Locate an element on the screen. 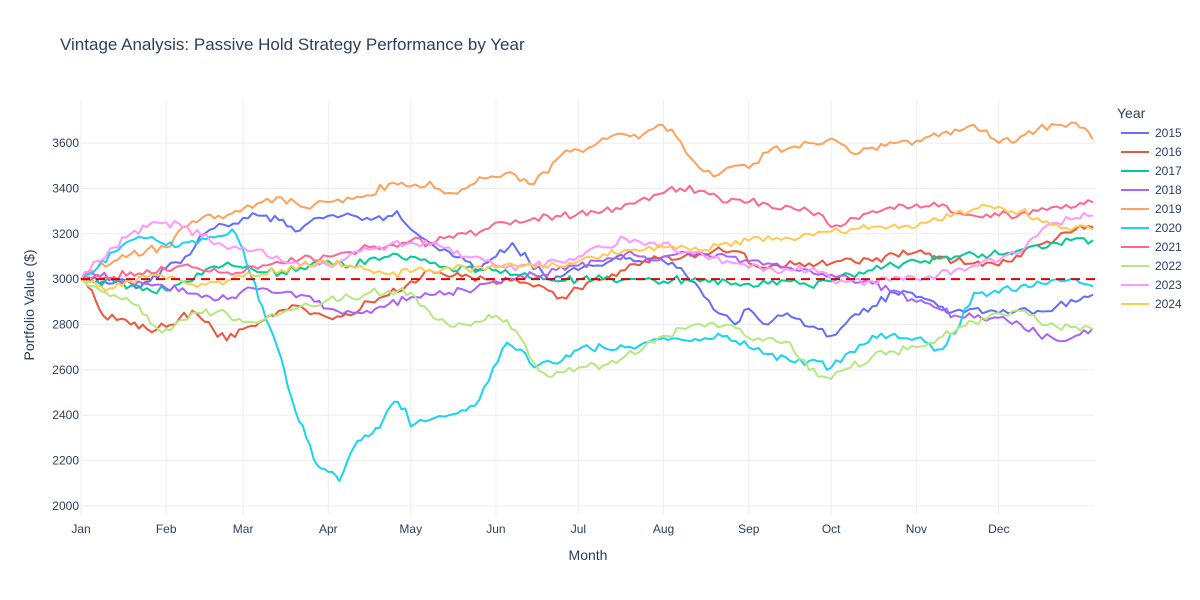 The height and width of the screenshot is (600, 1200). y-tick-label: 2400 is located at coordinates (65, 415).